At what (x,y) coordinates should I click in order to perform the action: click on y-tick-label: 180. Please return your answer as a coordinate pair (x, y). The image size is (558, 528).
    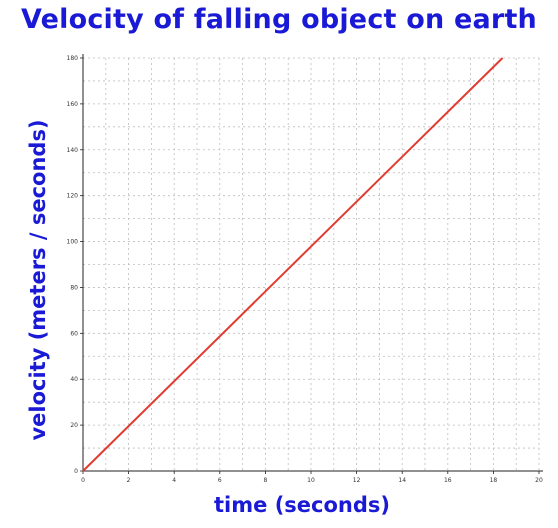
    Looking at the image, I should click on (73, 58).